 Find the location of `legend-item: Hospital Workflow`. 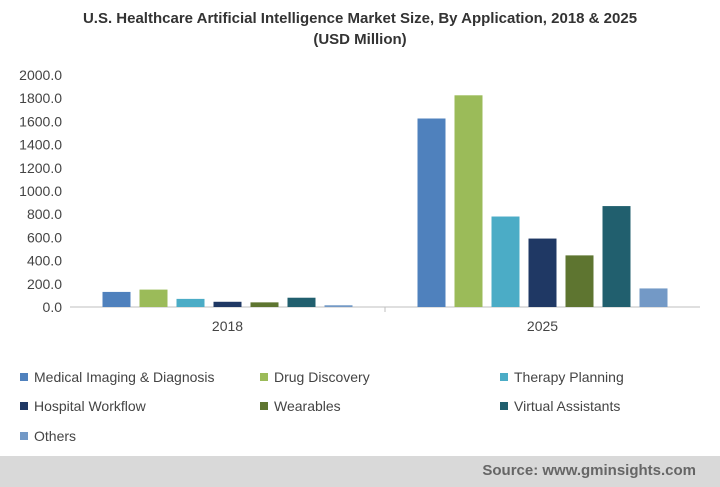

legend-item: Hospital Workflow is located at coordinates (140, 406).